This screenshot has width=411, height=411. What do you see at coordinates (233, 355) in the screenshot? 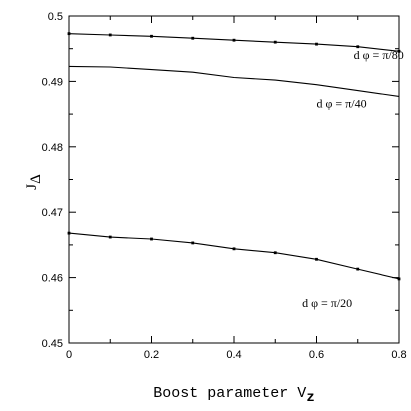
I see `x-tick-label: 0.4` at bounding box center [233, 355].